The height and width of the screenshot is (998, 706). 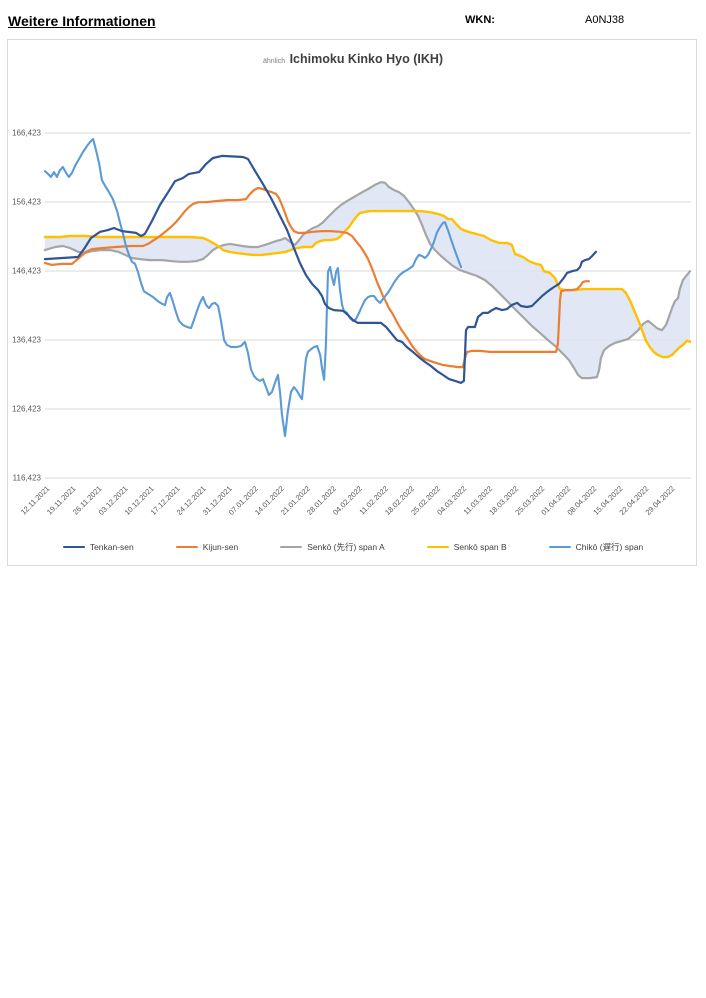 I want to click on legend-item-1: Tenkan-sen, so click(x=98, y=547).